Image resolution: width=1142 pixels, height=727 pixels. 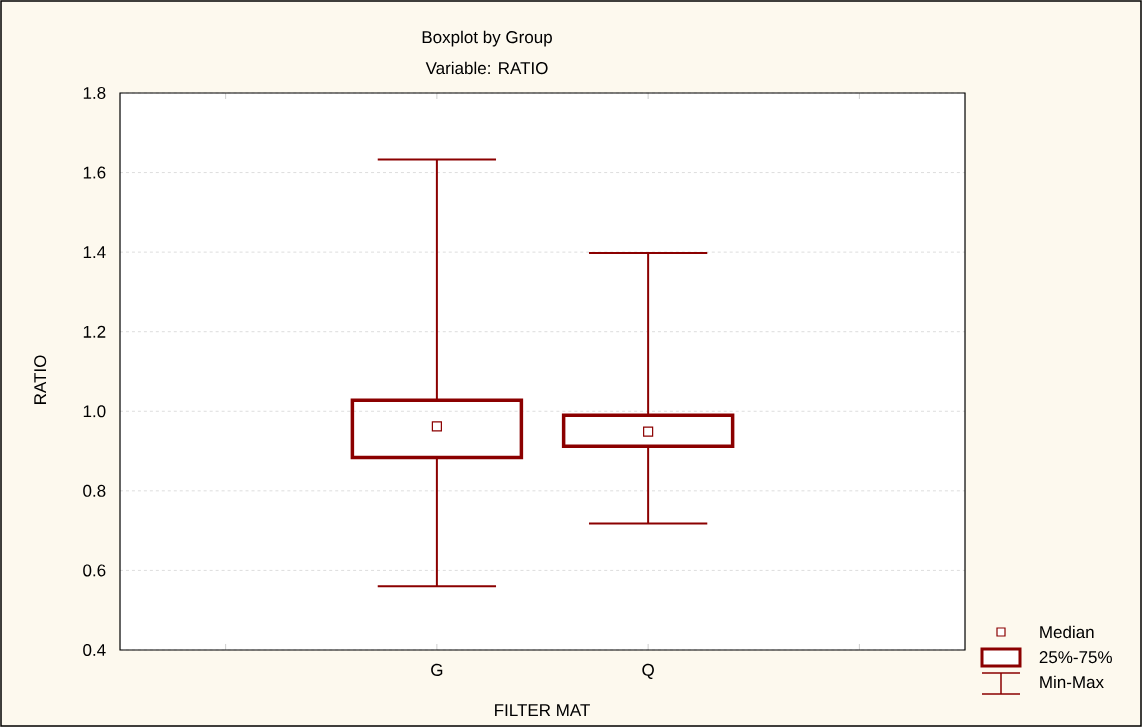 What do you see at coordinates (542, 710) in the screenshot?
I see `x-axis-title: FILTER MAT` at bounding box center [542, 710].